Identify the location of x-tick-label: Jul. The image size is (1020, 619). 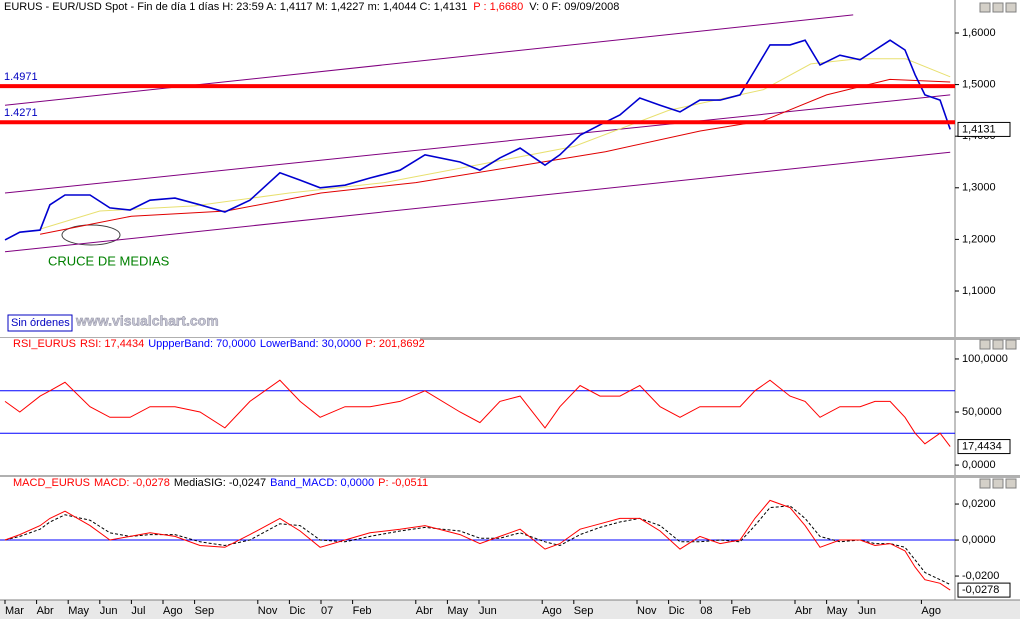
(138, 611).